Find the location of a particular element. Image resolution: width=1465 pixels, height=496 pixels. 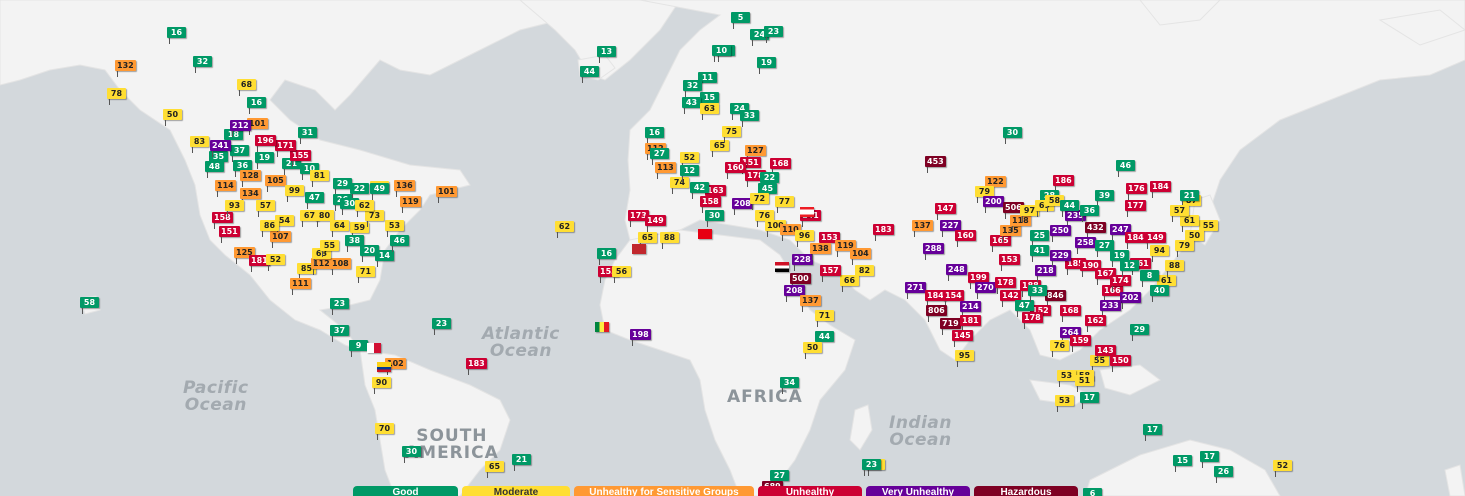

station-marker: 36 is located at coordinates (242, 168).